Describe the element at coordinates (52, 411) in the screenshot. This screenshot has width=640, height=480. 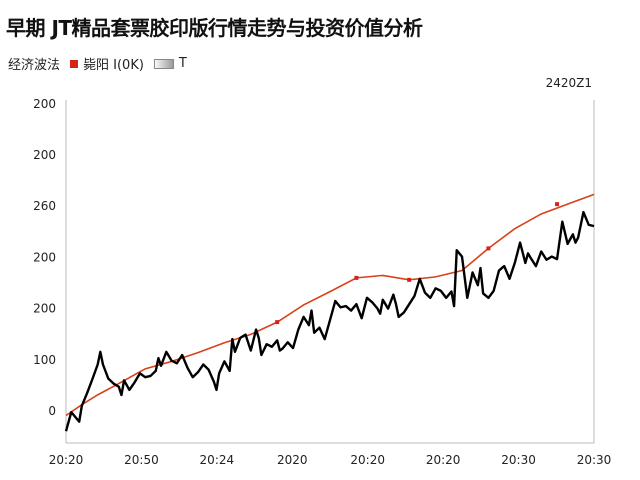
I see `y-tick-label: 0` at that location.